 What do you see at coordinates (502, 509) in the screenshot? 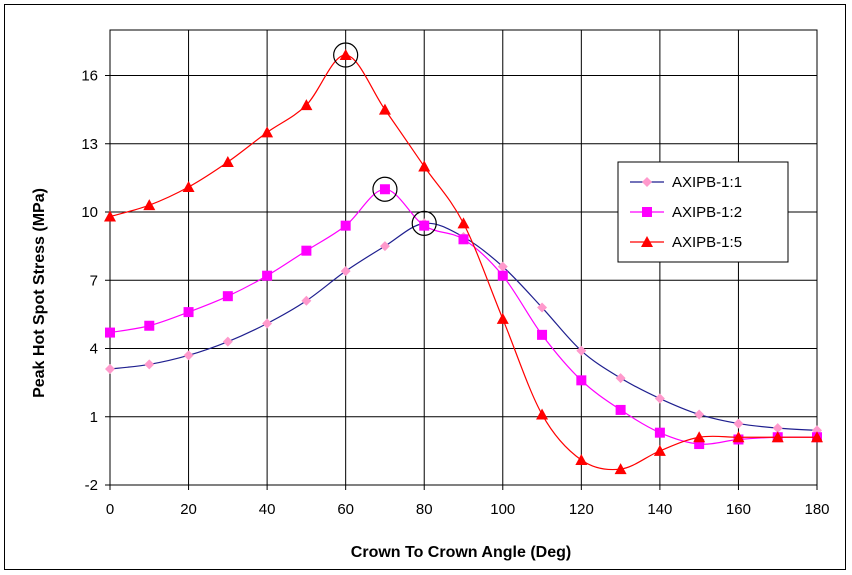
I see `x-tick-label: 100` at bounding box center [502, 509].